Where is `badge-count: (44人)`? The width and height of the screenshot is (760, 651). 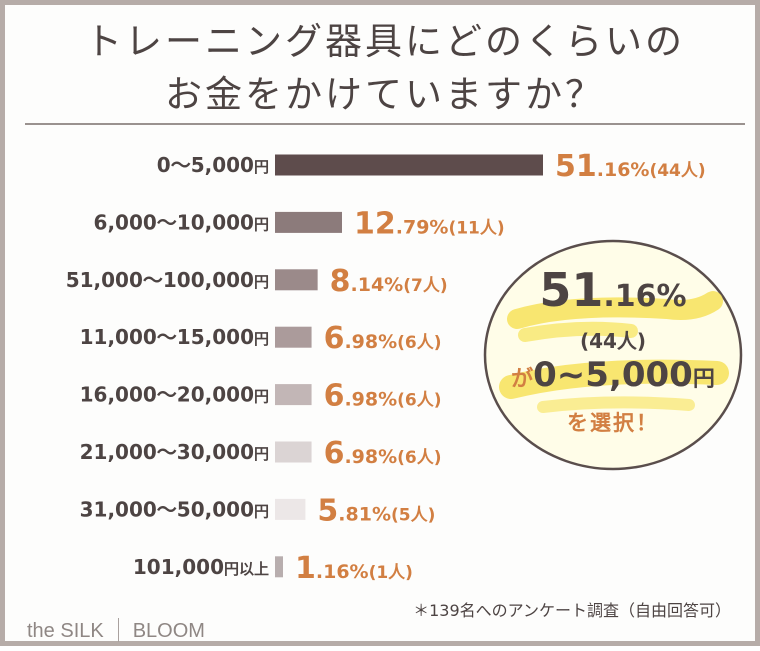 badge-count: (44人) is located at coordinates (613, 341).